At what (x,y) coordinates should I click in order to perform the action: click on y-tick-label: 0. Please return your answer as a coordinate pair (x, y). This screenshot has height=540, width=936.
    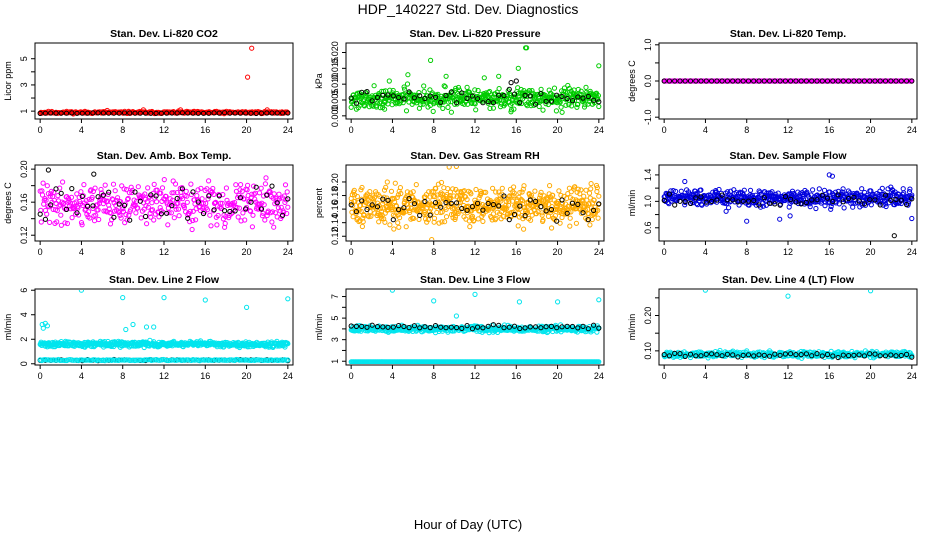
    Looking at the image, I should click on (24, 363).